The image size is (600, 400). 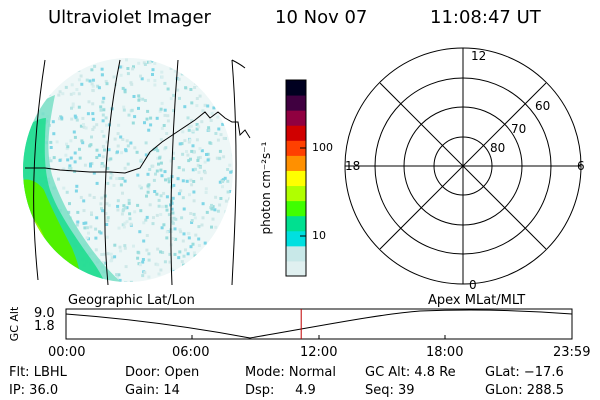 What do you see at coordinates (319, 235) in the screenshot?
I see `colorbar-tick-10: 10` at bounding box center [319, 235].